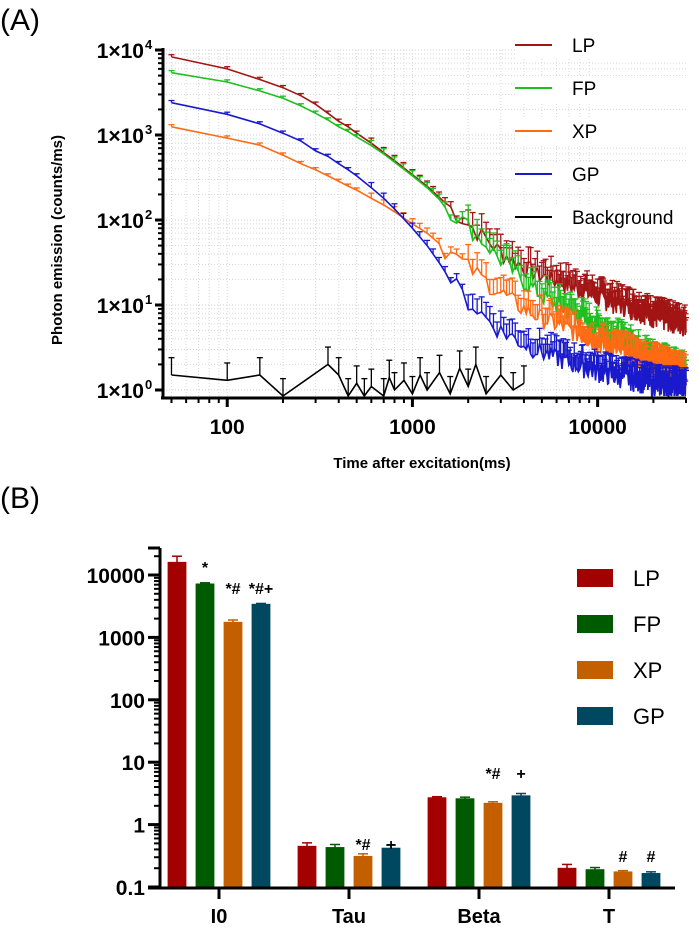  Describe the element at coordinates (57, 240) in the screenshot. I see `a-y-axis-title: Photon emission (counts/ms)` at that location.